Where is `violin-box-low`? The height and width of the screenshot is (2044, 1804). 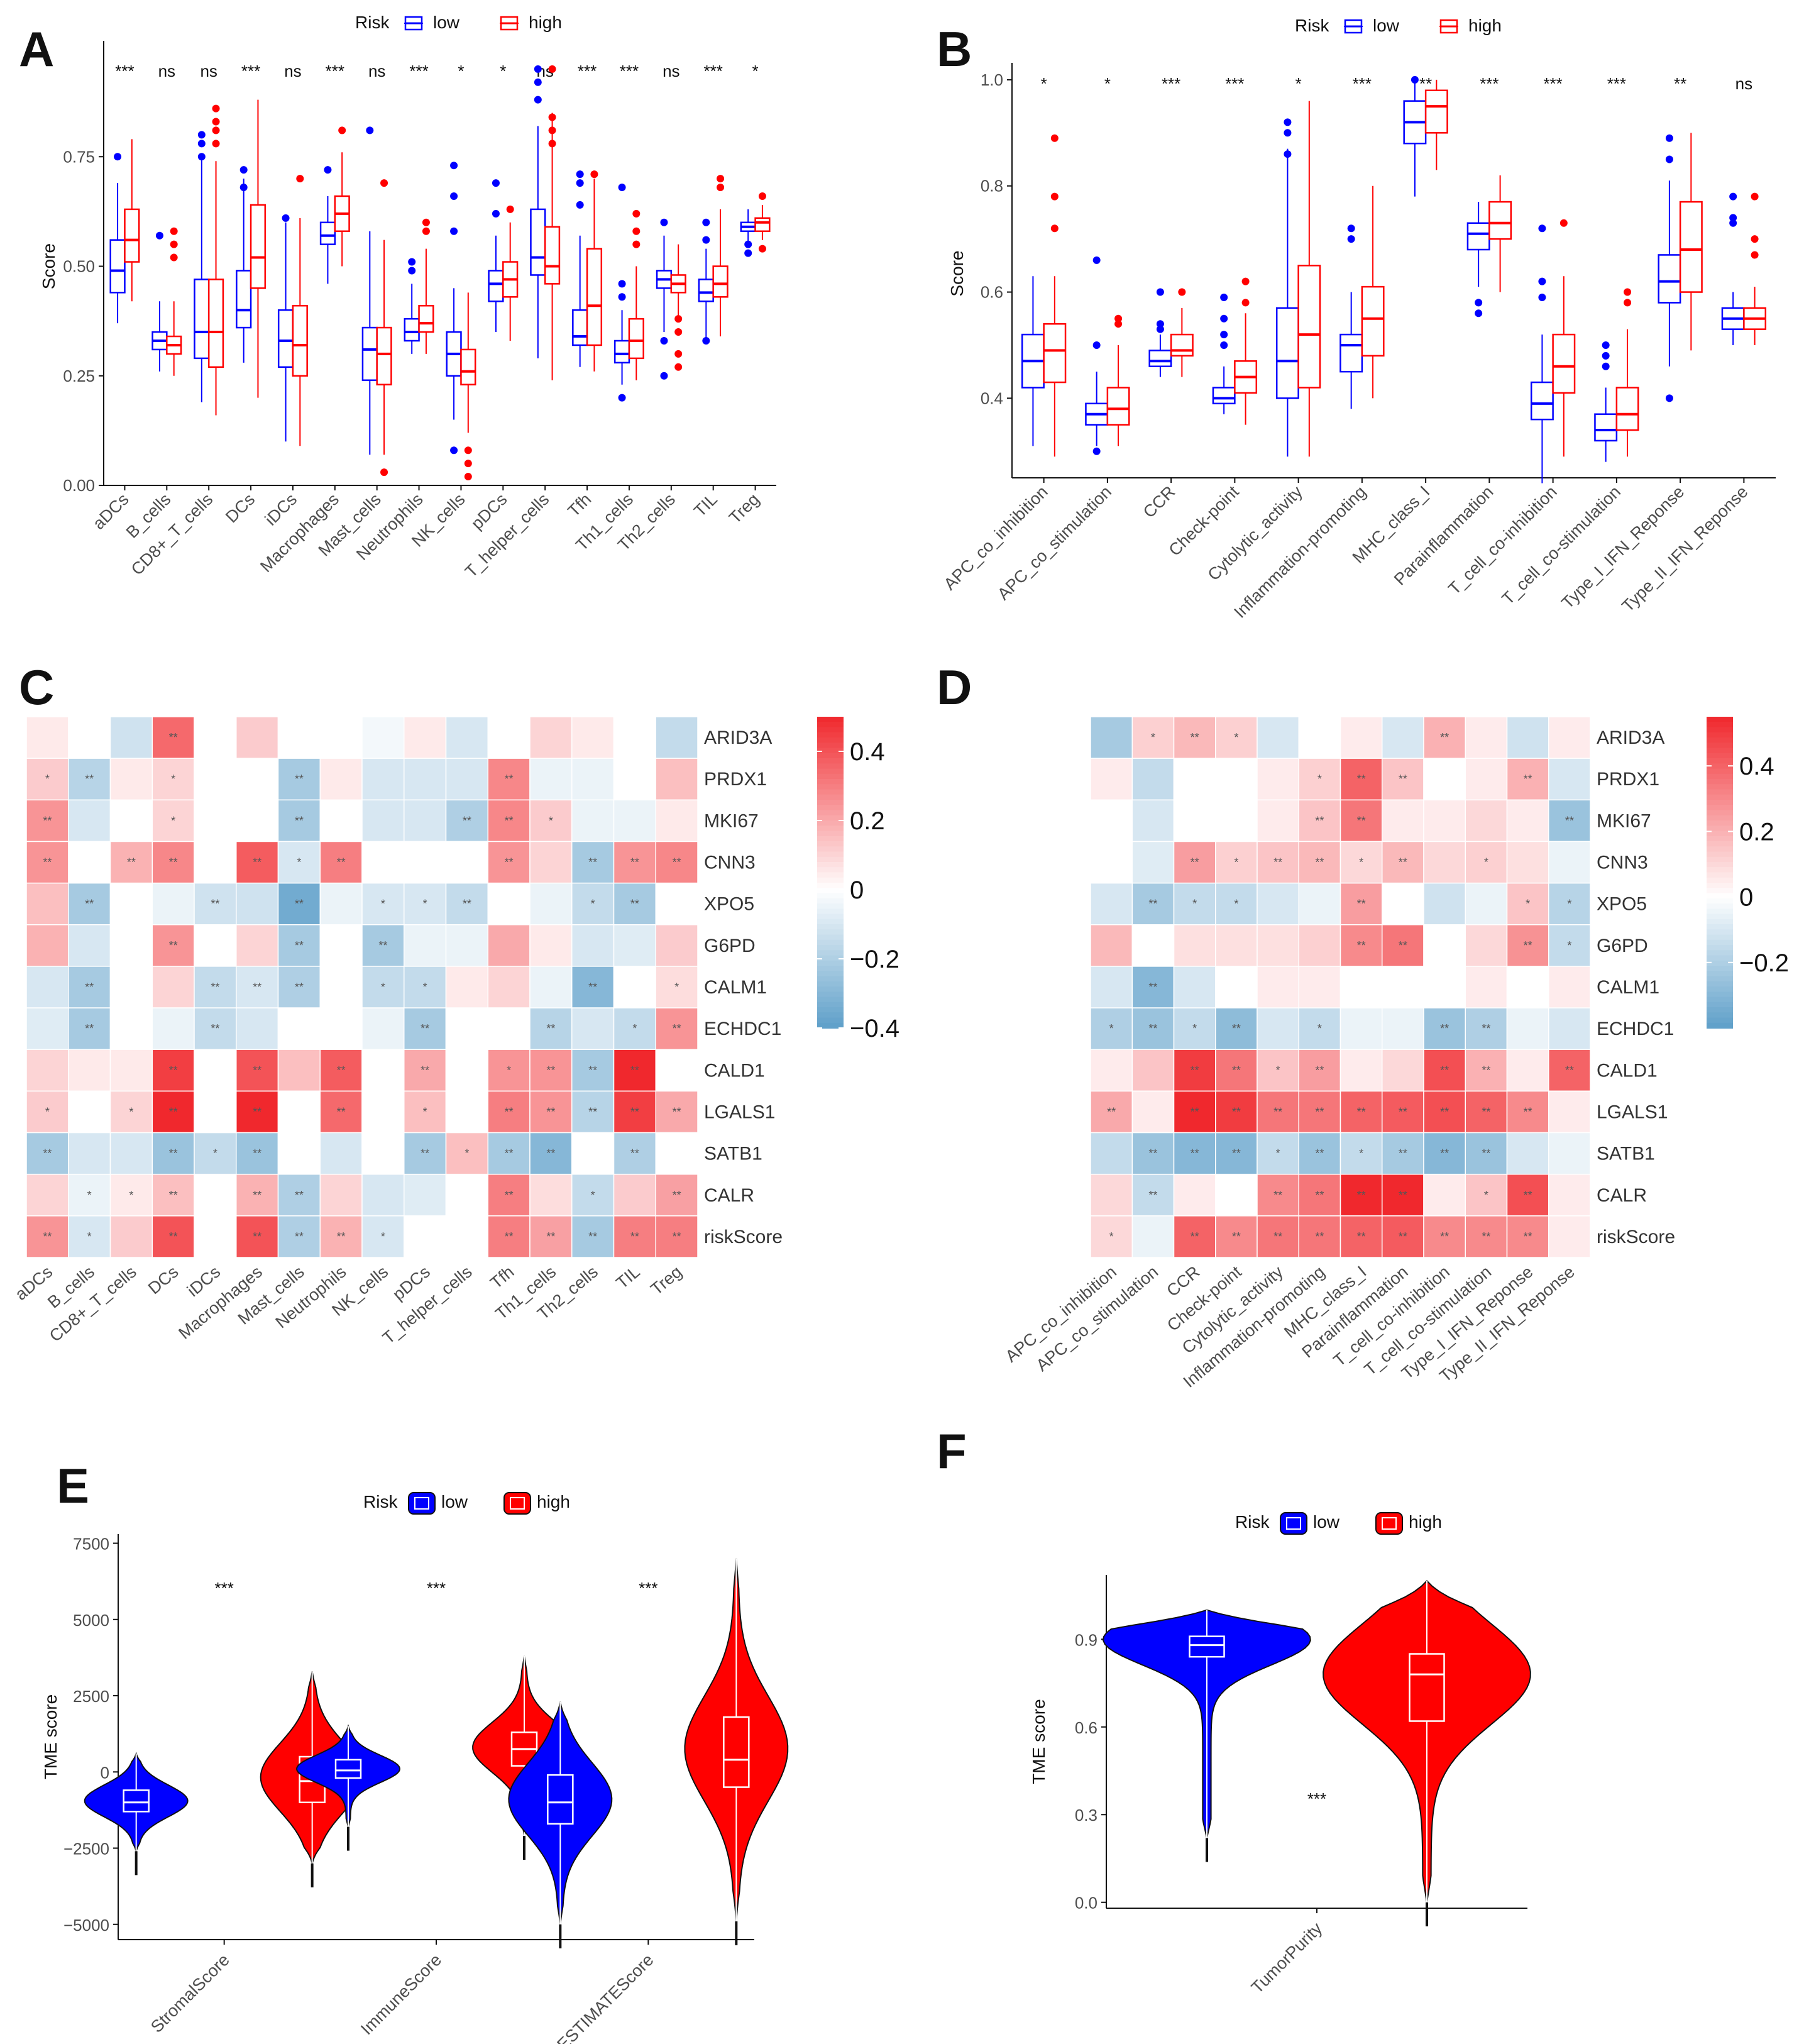 violin-box-low is located at coordinates (136, 1801).